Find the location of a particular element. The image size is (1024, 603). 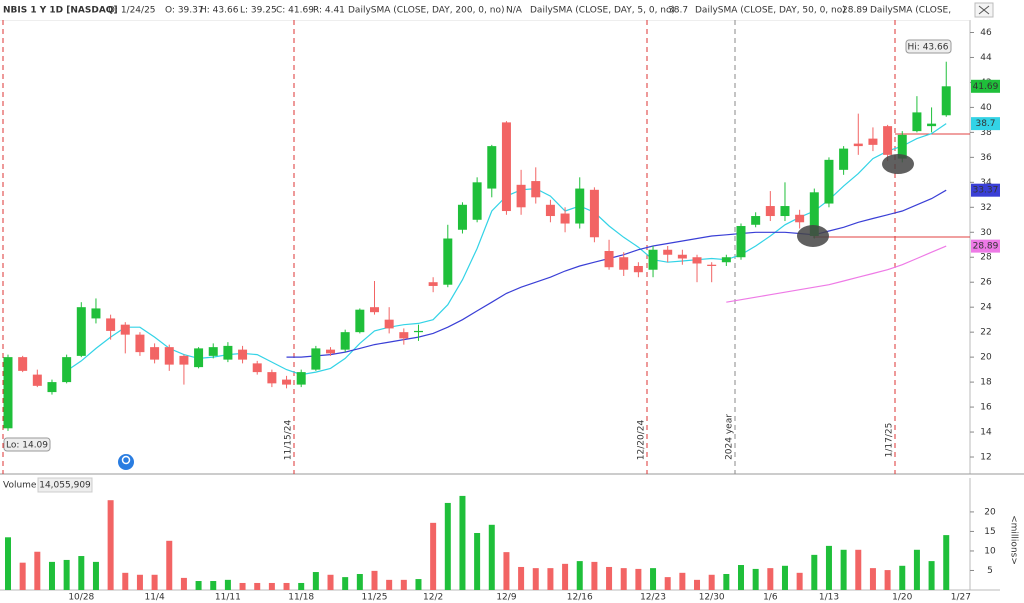

event-label: 1/17/25 is located at coordinates (890, 440).